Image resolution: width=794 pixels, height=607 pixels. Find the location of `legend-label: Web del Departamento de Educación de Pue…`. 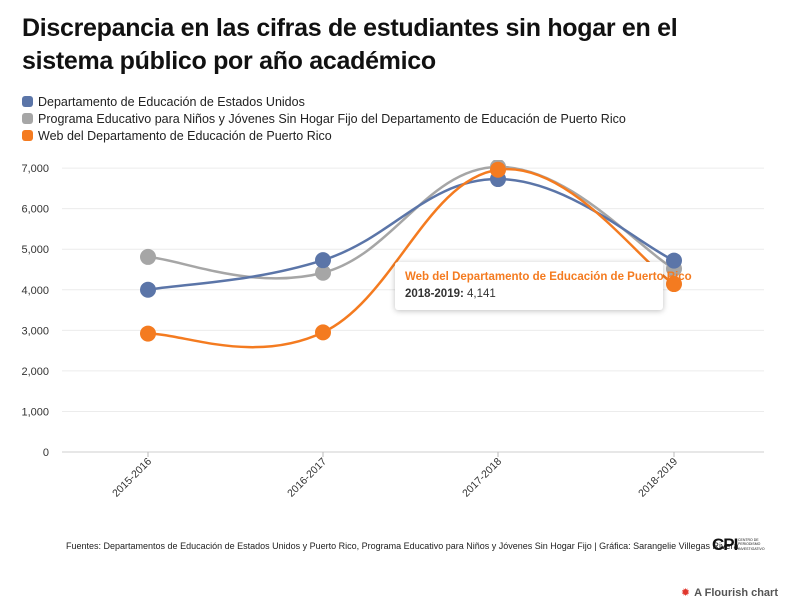

legend-label: Web del Departamento de Educación de Pue… is located at coordinates (185, 135).